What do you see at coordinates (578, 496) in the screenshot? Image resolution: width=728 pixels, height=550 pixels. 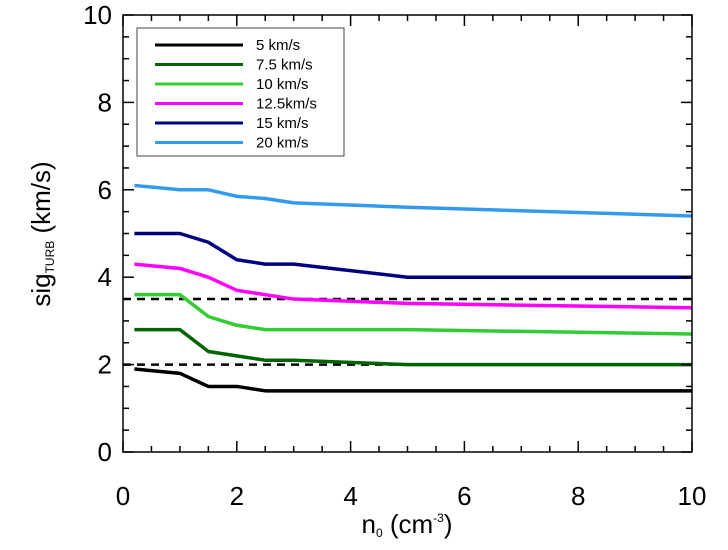 I see `x-tick-label: 8` at bounding box center [578, 496].